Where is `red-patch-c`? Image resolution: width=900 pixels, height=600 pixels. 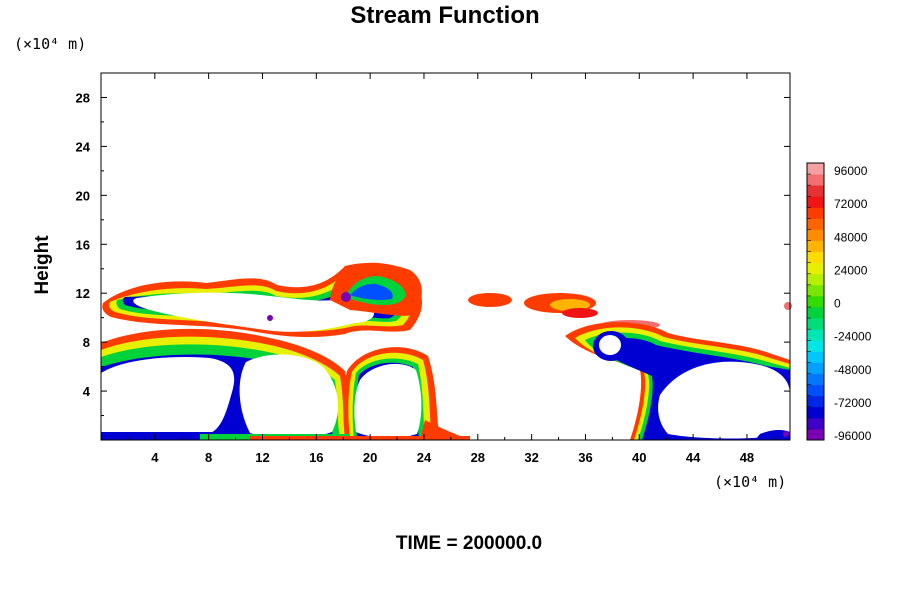 red-patch-c is located at coordinates (580, 313).